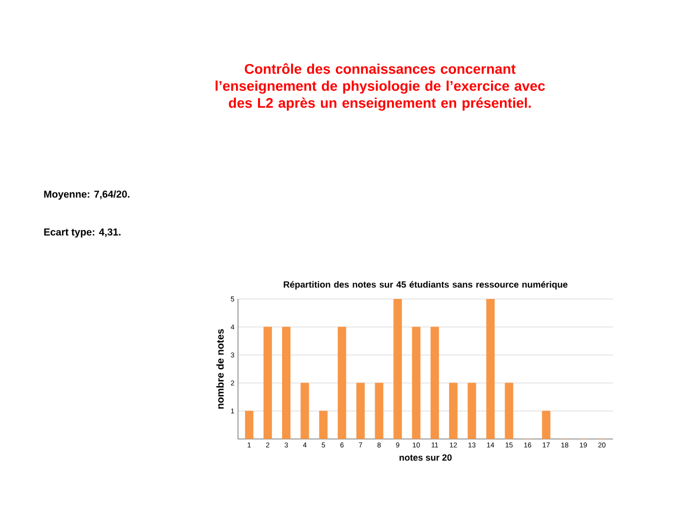  I want to click on text: Moyenne: 7,64/20., so click(87, 195).